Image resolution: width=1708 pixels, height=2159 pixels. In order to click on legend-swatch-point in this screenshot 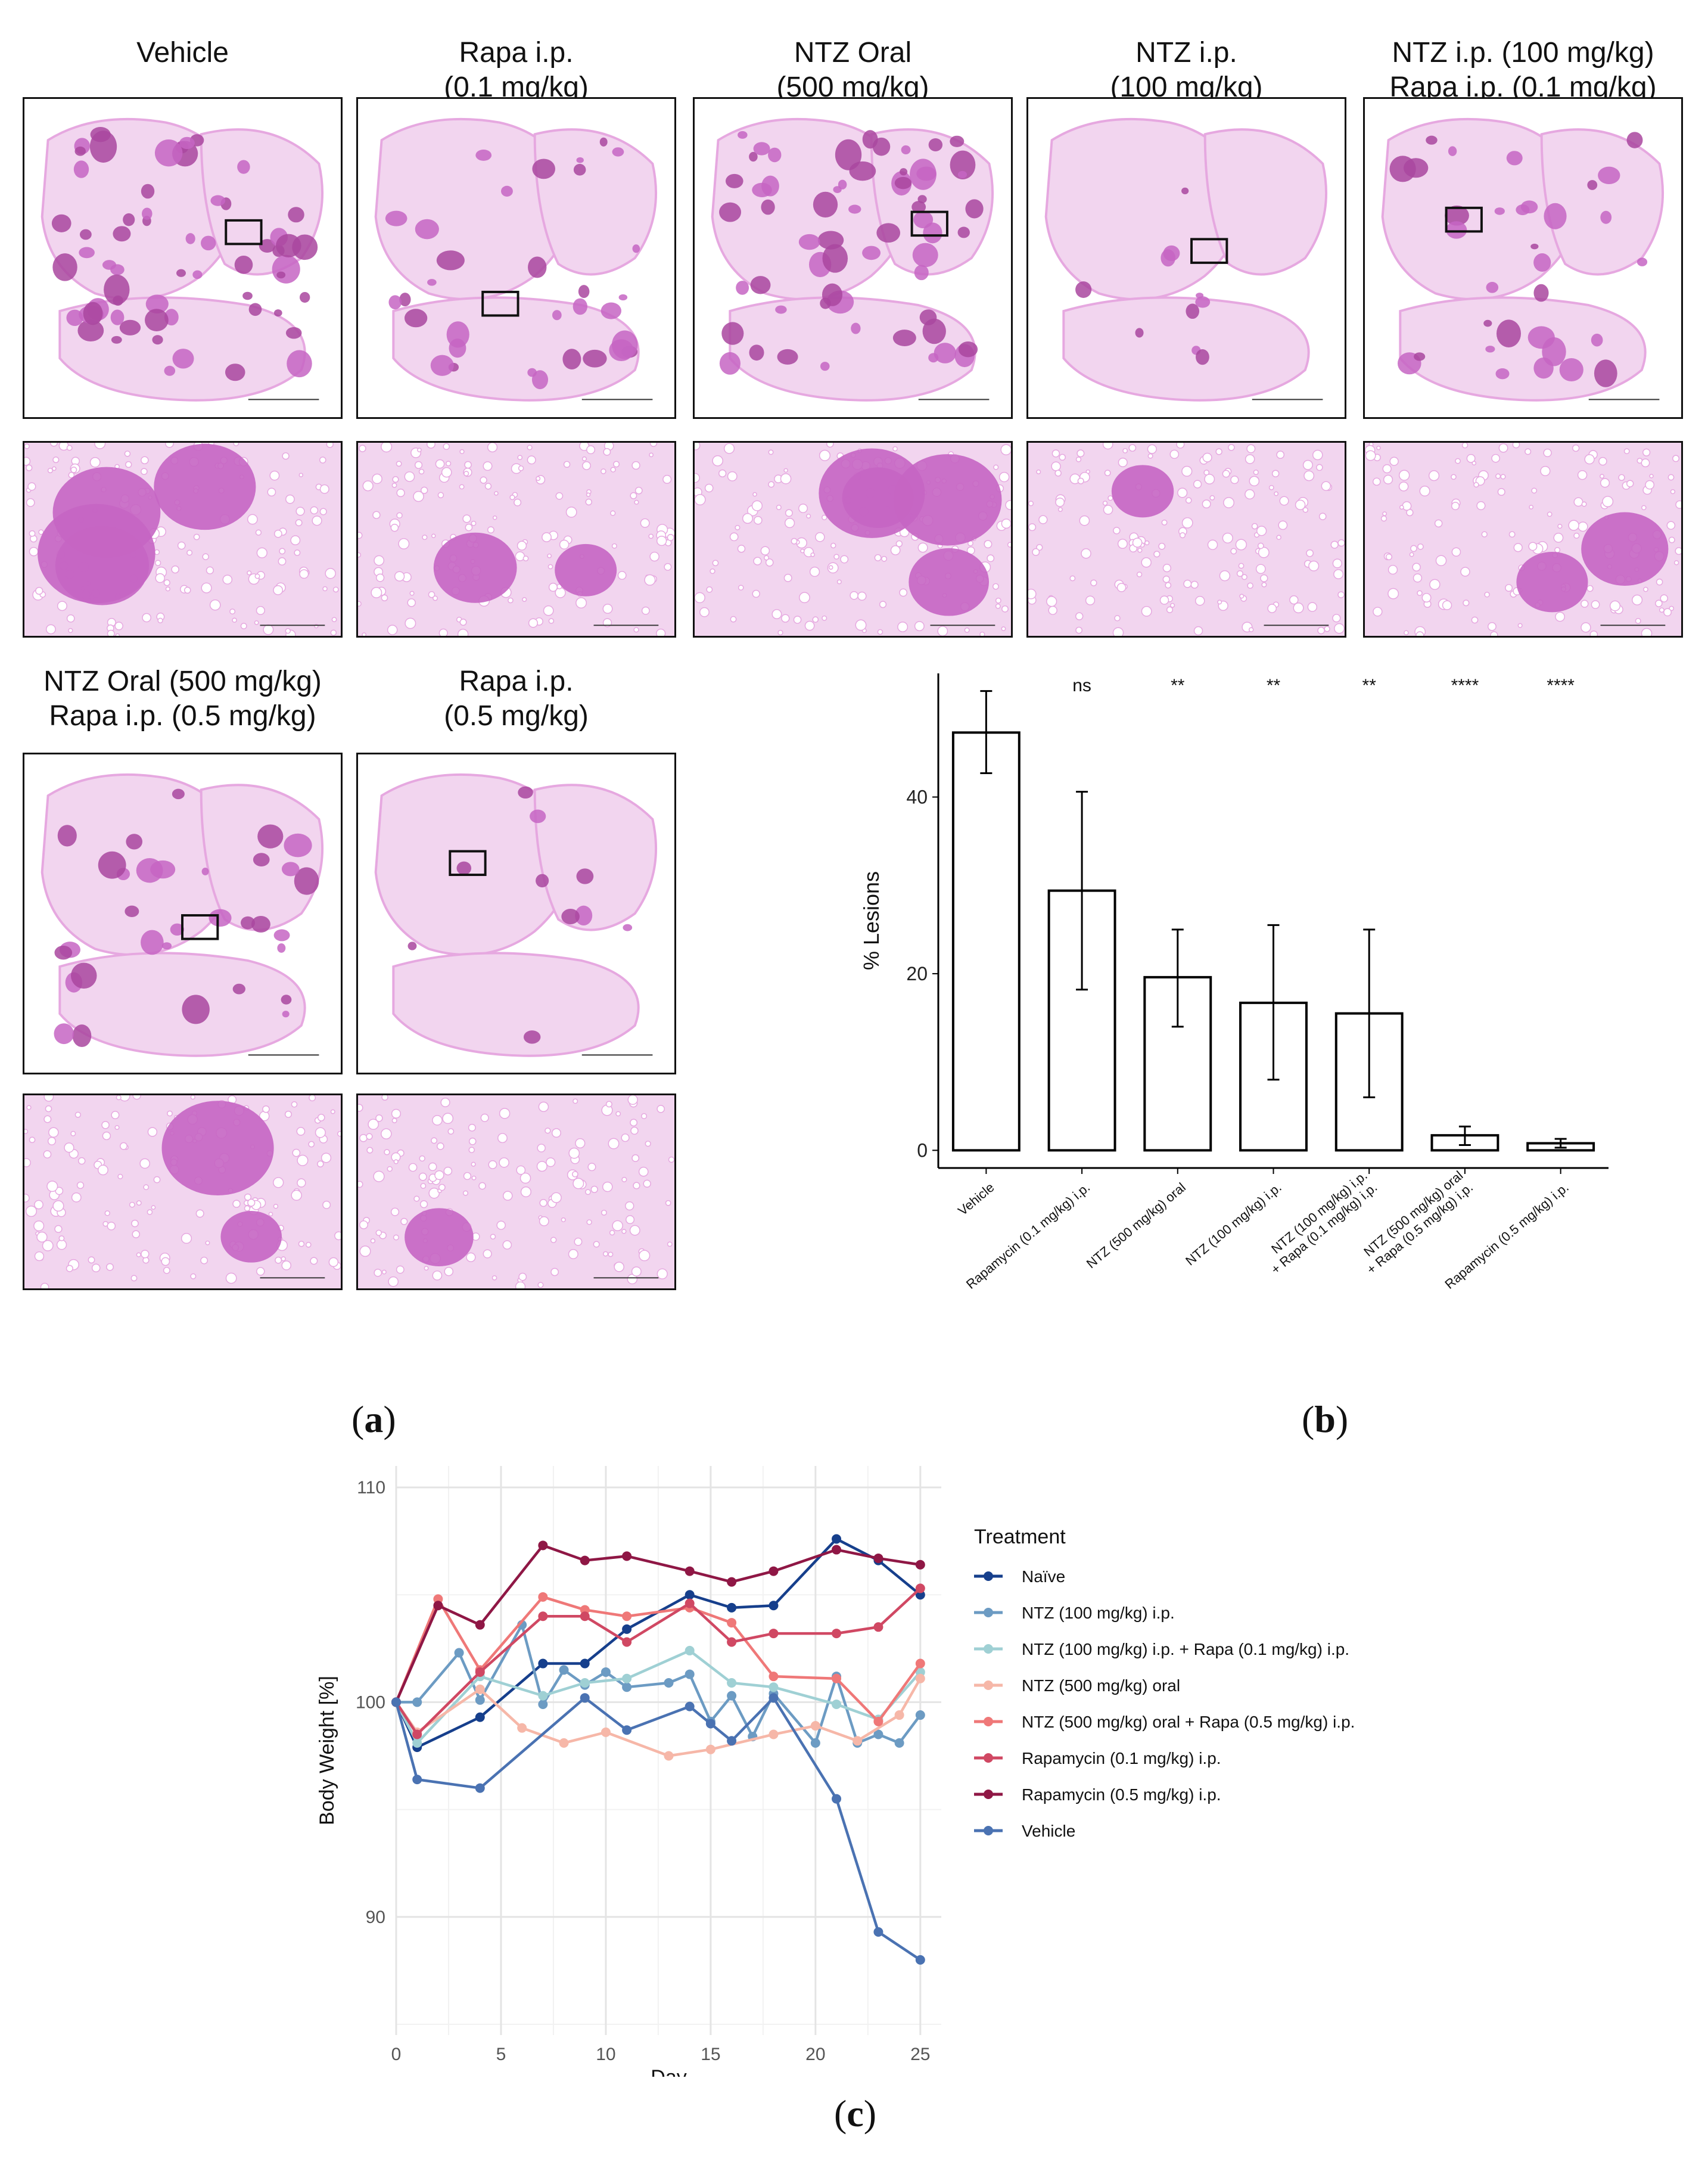, I will do `click(988, 1721)`.